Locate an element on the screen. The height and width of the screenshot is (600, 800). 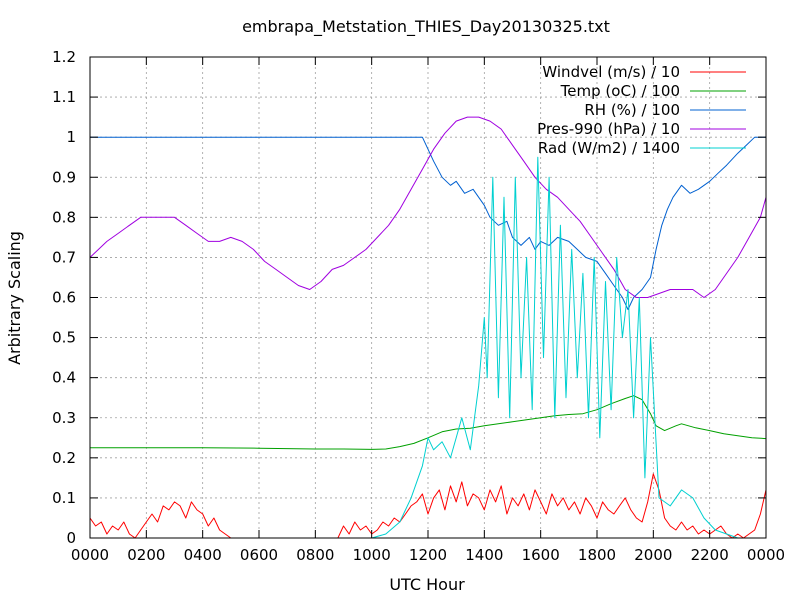
y-tick-label: 0.2 is located at coordinates (64, 458).